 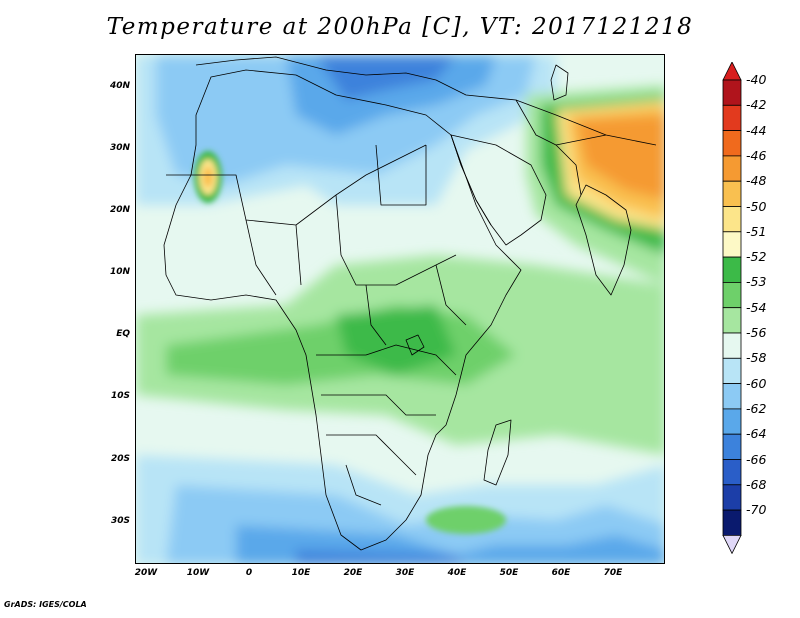 What do you see at coordinates (119, 86) in the screenshot?
I see `lat-label-40n: 40N` at bounding box center [119, 86].